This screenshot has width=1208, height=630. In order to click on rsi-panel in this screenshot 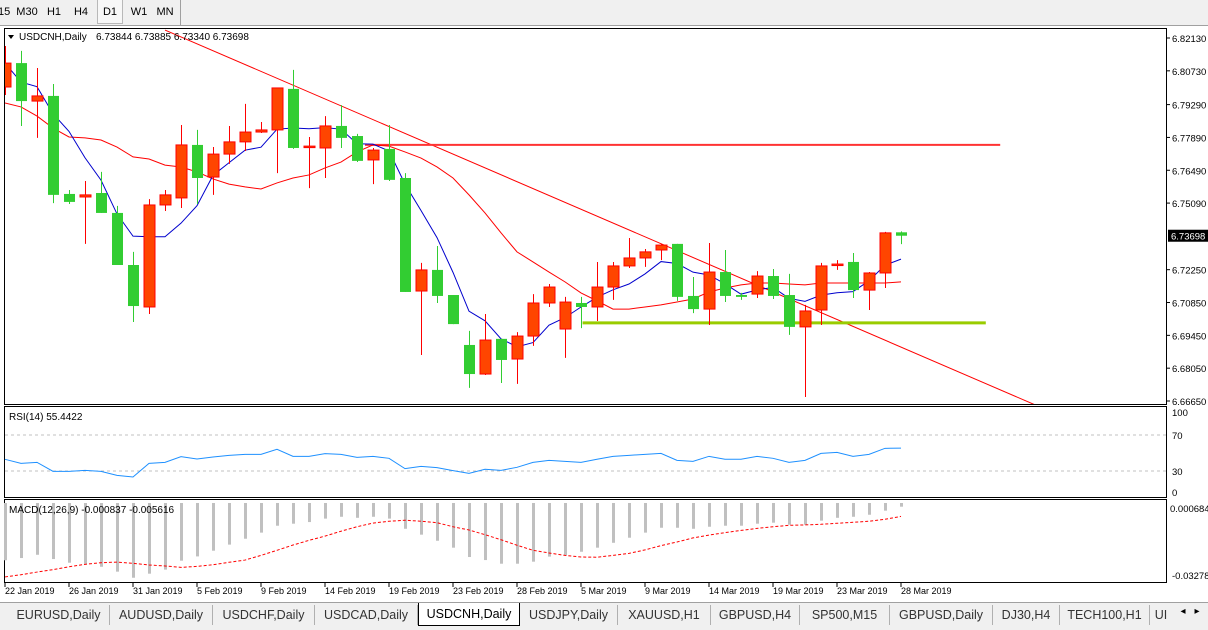, I will do `click(585, 452)`.